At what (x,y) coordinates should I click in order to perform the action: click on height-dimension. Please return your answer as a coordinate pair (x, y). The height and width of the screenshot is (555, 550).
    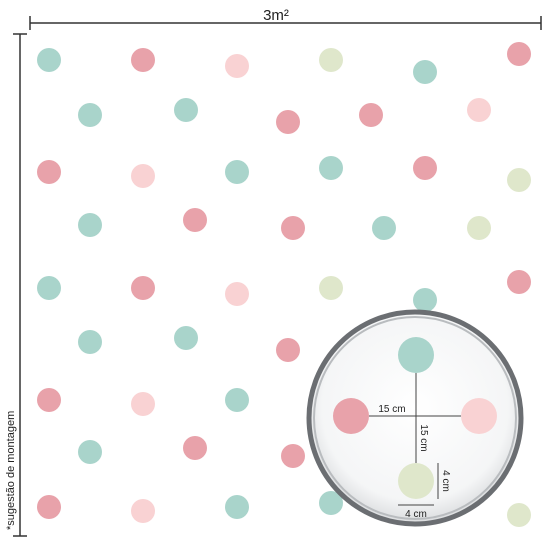
    Looking at the image, I should click on (20, 285).